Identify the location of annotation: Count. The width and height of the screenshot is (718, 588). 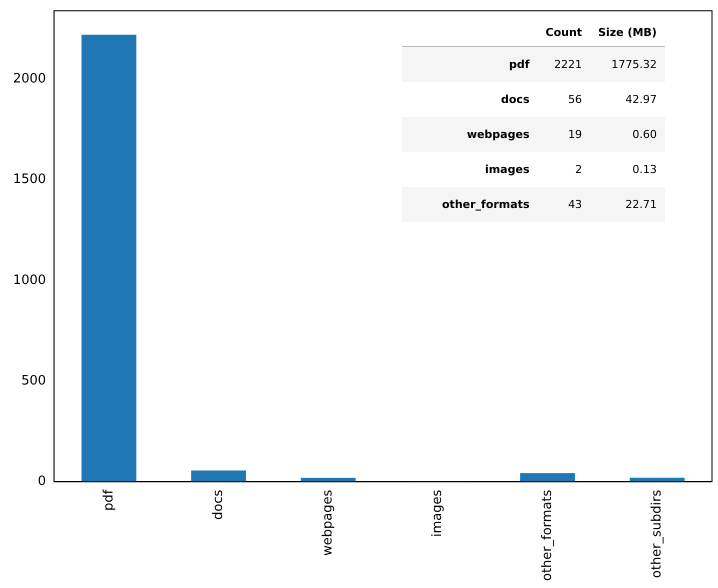
(564, 32).